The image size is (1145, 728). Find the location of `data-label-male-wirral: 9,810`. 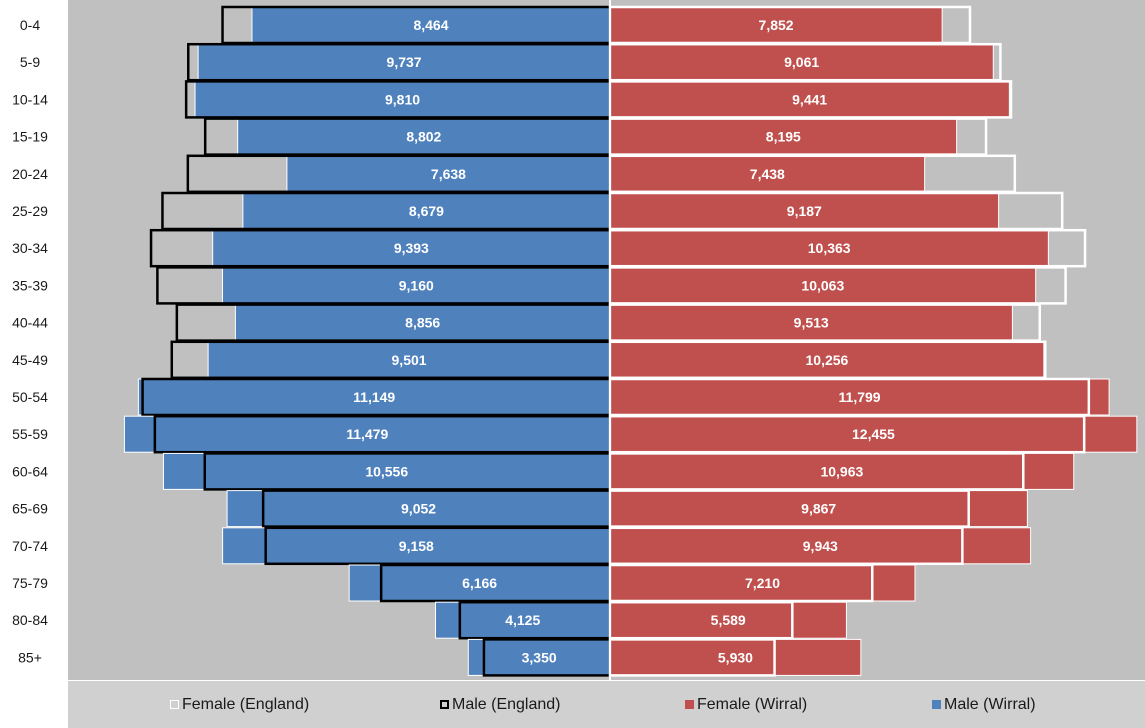

data-label-male-wirral: 9,810 is located at coordinates (402, 99).